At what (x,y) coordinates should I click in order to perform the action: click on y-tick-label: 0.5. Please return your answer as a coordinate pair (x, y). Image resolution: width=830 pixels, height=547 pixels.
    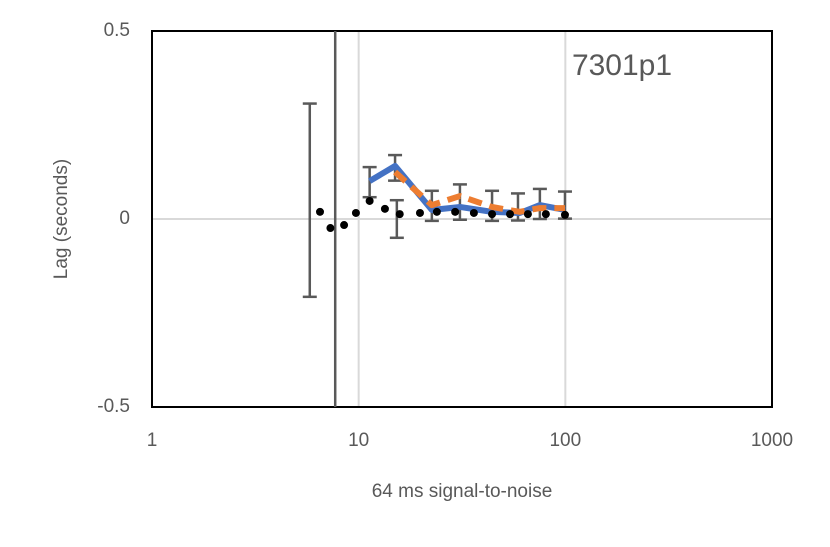
    Looking at the image, I should click on (117, 30).